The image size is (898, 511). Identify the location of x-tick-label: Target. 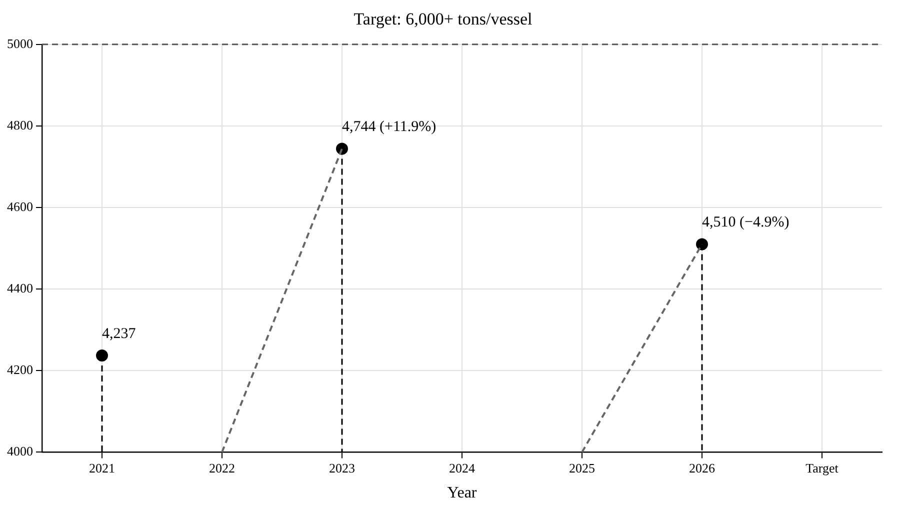
(822, 468).